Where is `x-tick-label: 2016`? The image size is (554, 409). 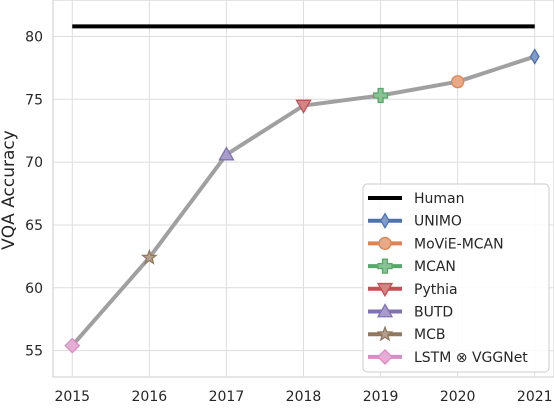 x-tick-label: 2016 is located at coordinates (150, 396).